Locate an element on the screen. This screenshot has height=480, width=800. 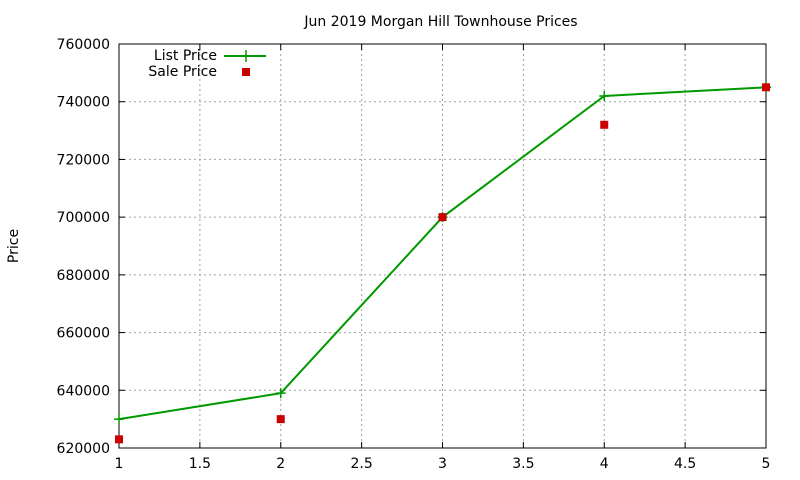
y-tick-label: 660000 is located at coordinates (83, 334).